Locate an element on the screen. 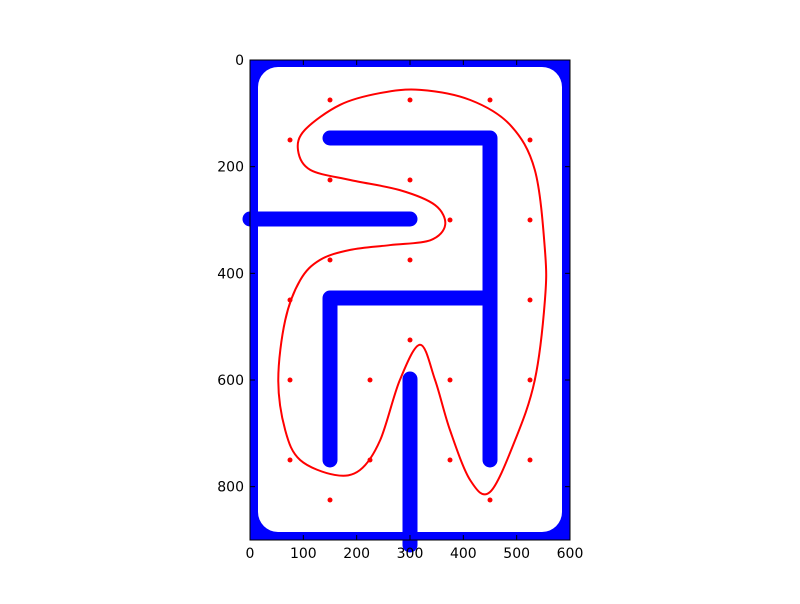 This screenshot has height=604, width=800. x-tick-label: 500 is located at coordinates (516, 554).